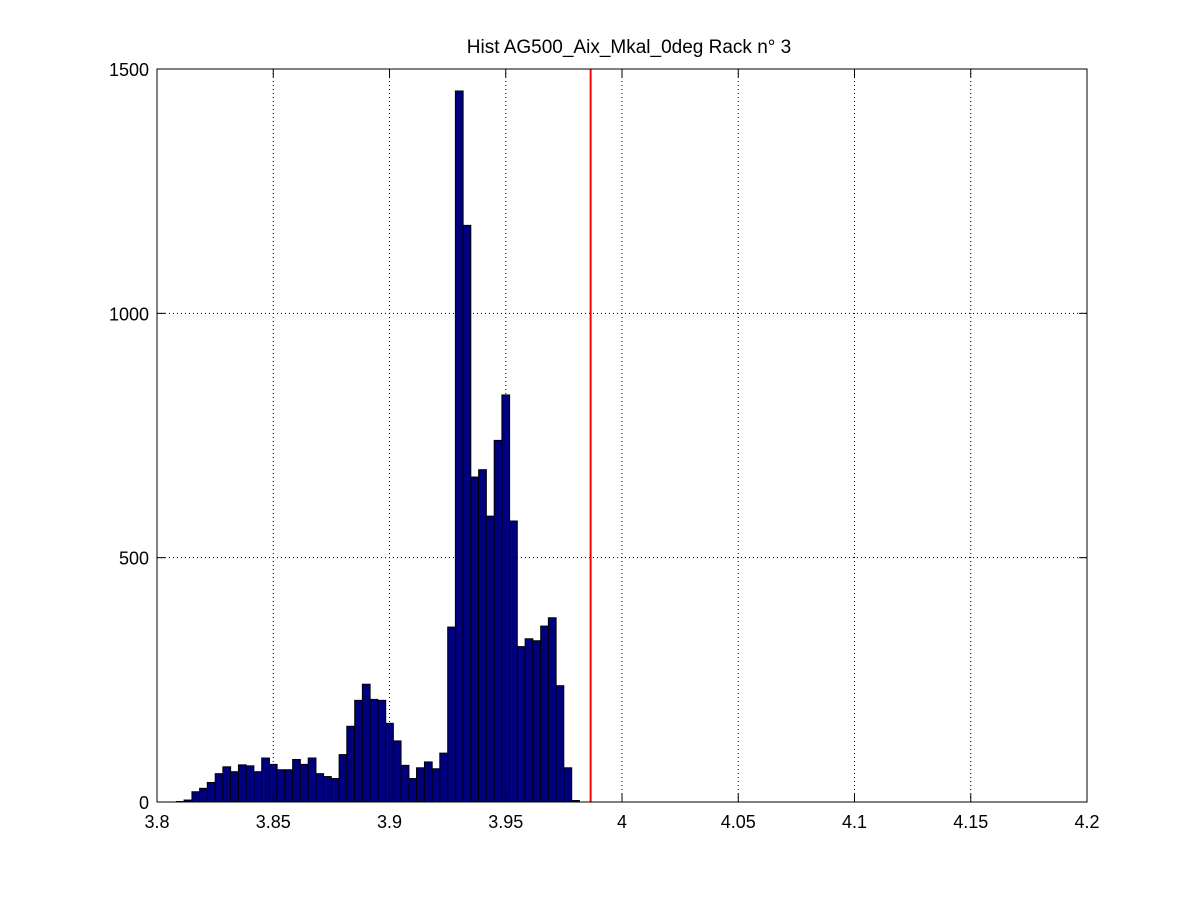  What do you see at coordinates (144, 803) in the screenshot?
I see `y-tick-label: 0` at bounding box center [144, 803].